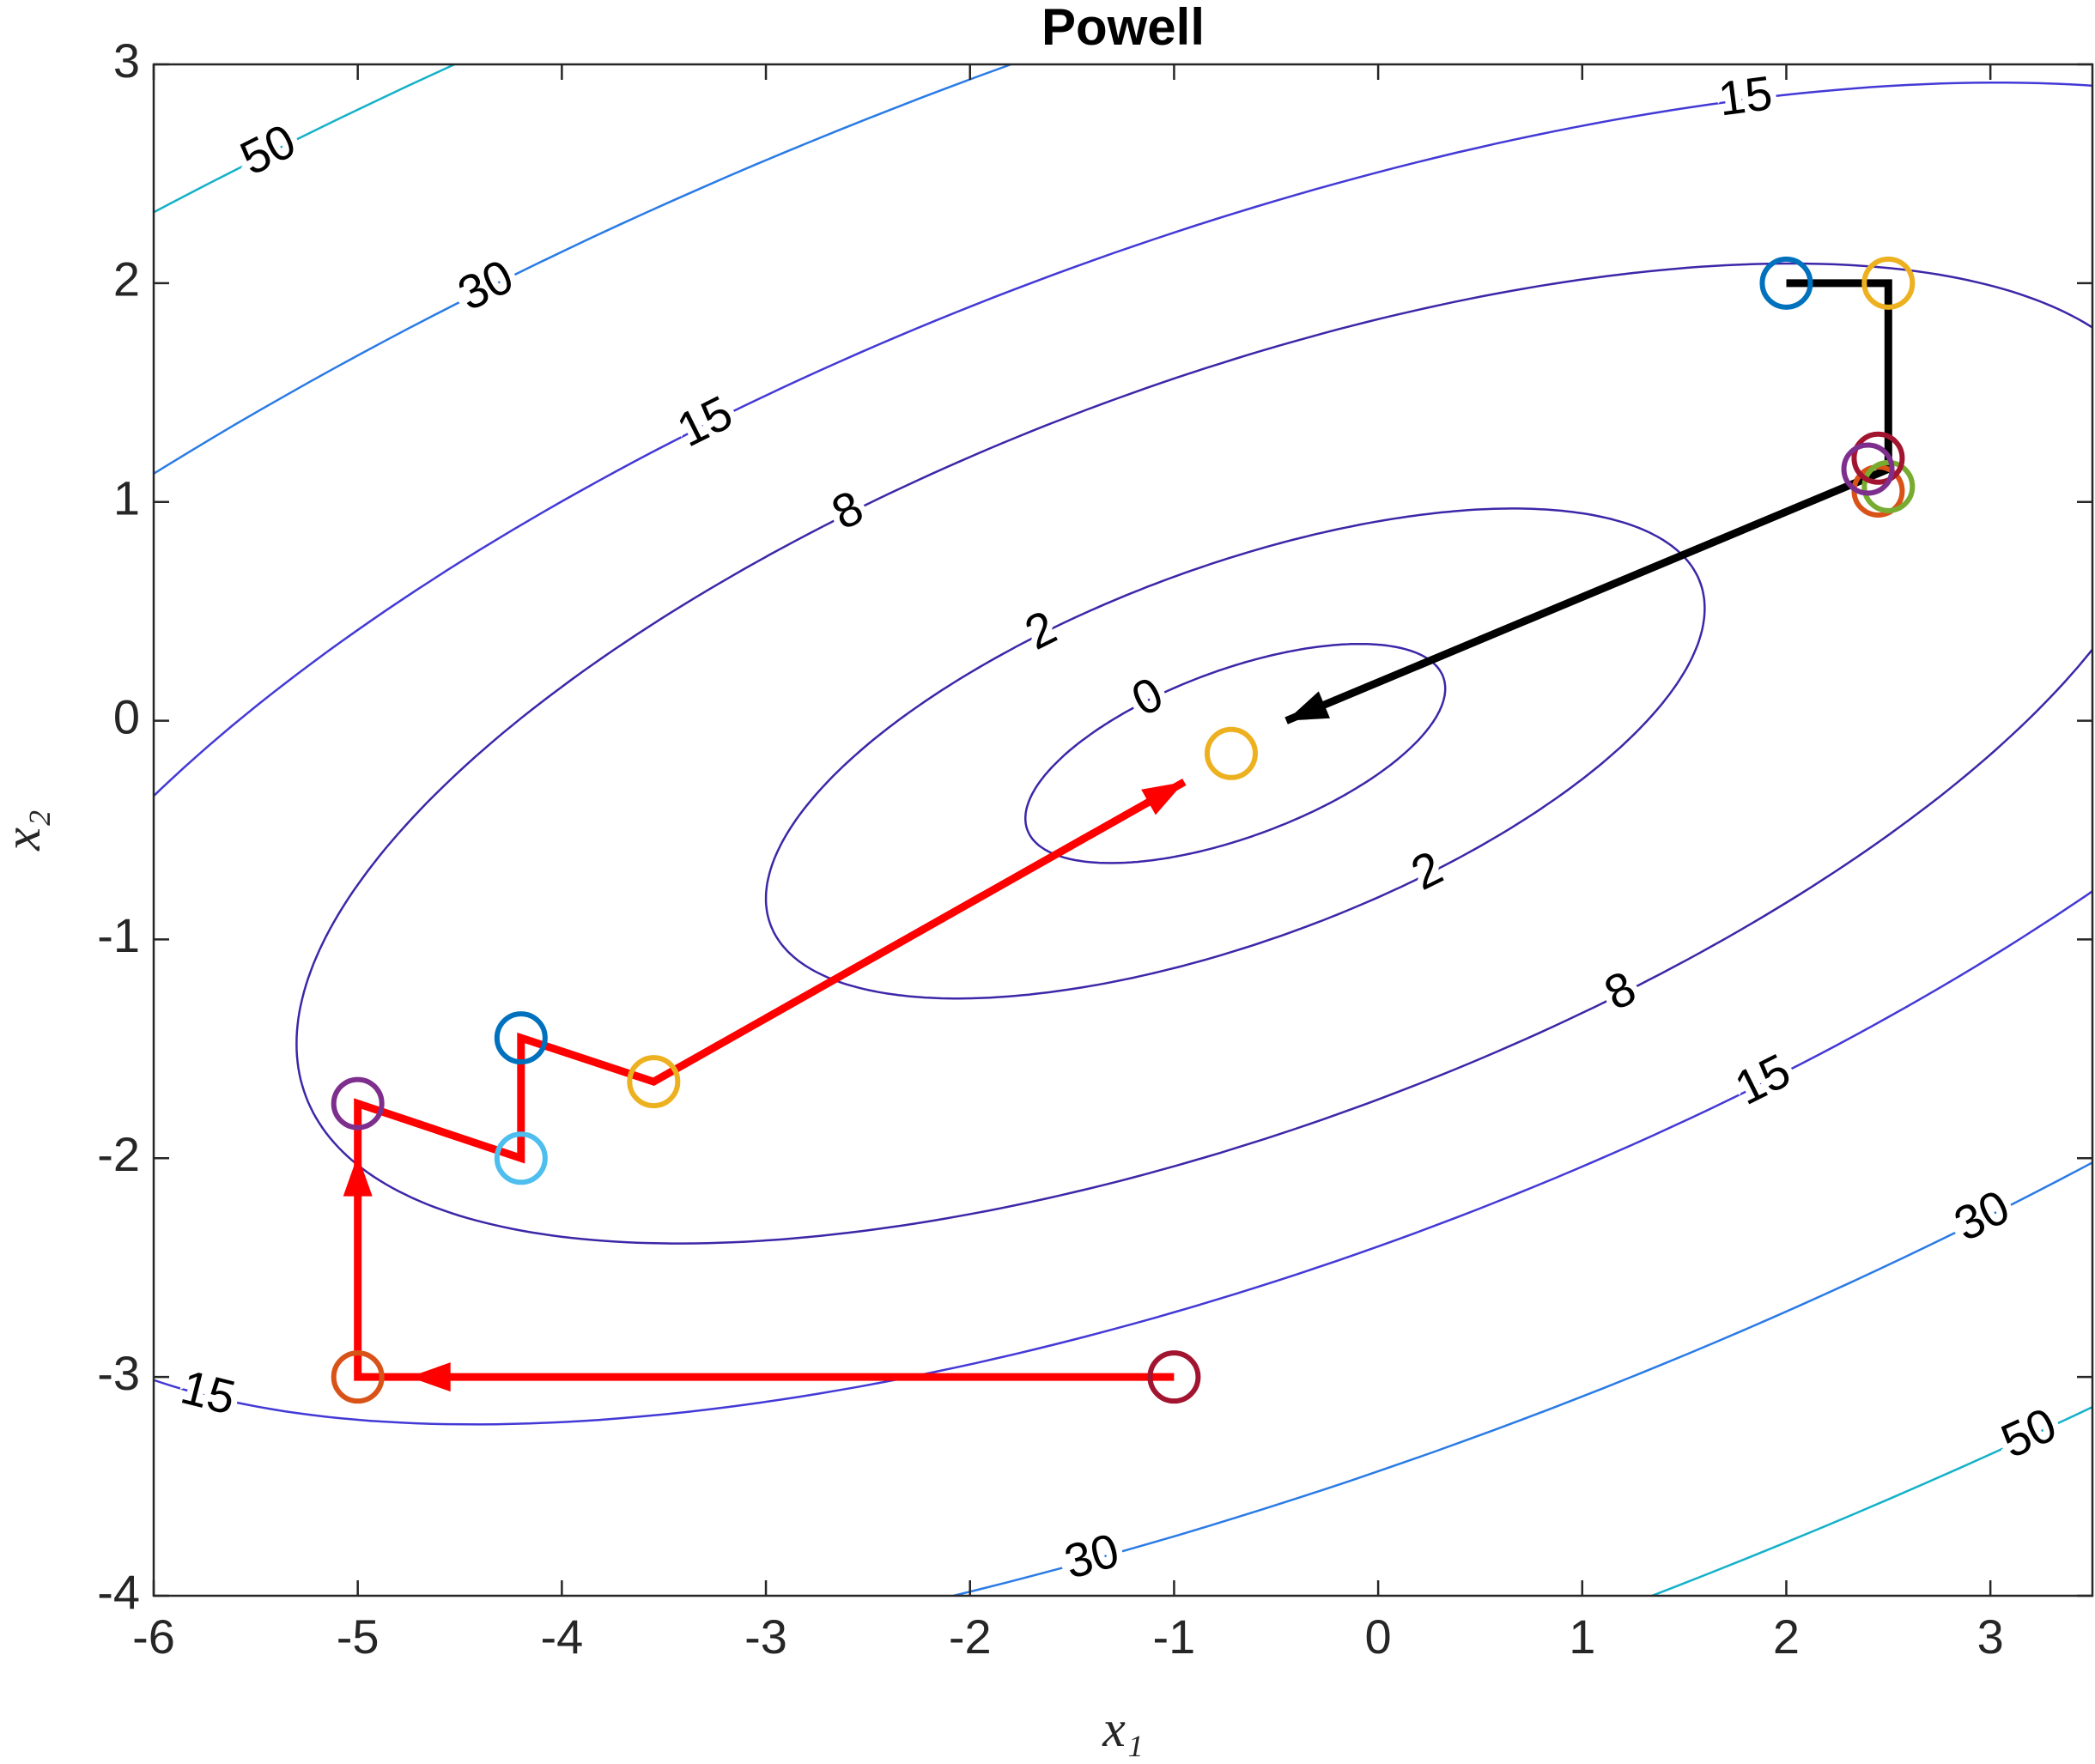 This screenshot has width=2095, height=1764. What do you see at coordinates (1123, 1728) in the screenshot?
I see `x-axis-label: x₁` at bounding box center [1123, 1728].